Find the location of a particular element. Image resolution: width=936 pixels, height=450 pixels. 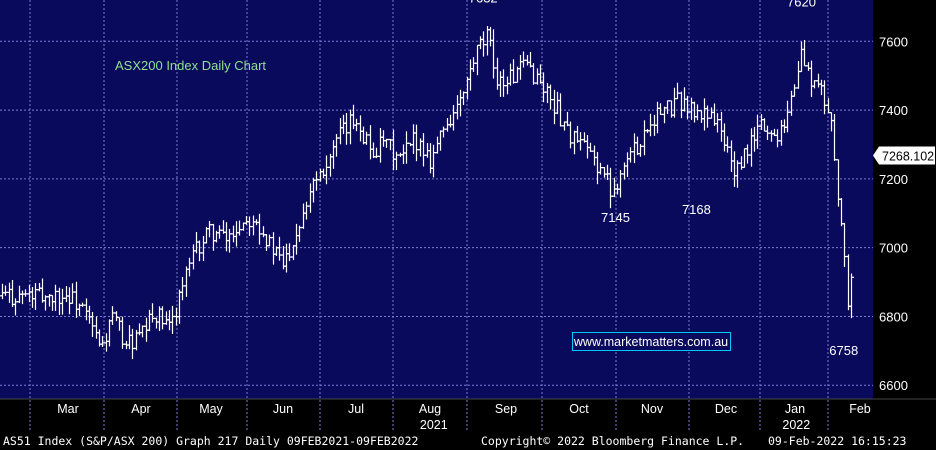

y-tick-label: 7000 is located at coordinates (893, 248).